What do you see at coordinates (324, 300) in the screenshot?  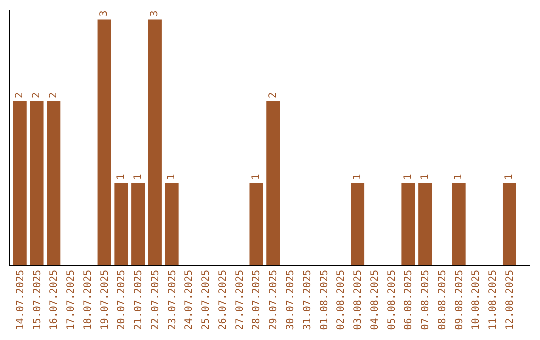 I see `x-tick-label: 01.08.2025` at bounding box center [324, 300].